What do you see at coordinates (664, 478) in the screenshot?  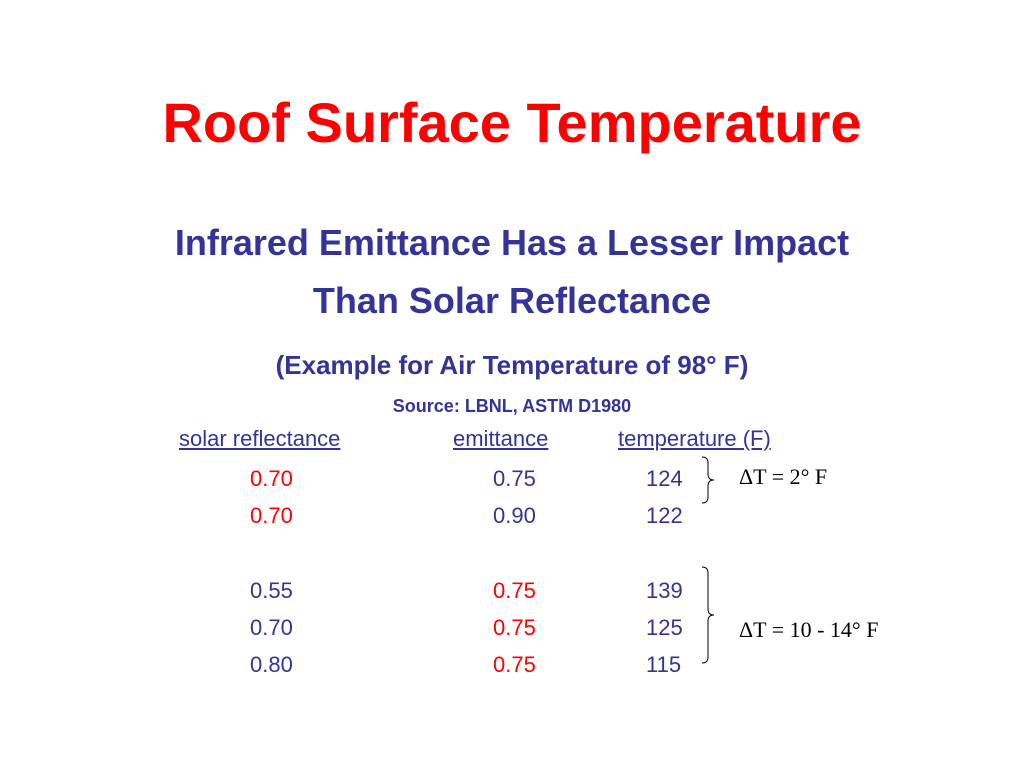 I see `row1-temperature: 124` at bounding box center [664, 478].